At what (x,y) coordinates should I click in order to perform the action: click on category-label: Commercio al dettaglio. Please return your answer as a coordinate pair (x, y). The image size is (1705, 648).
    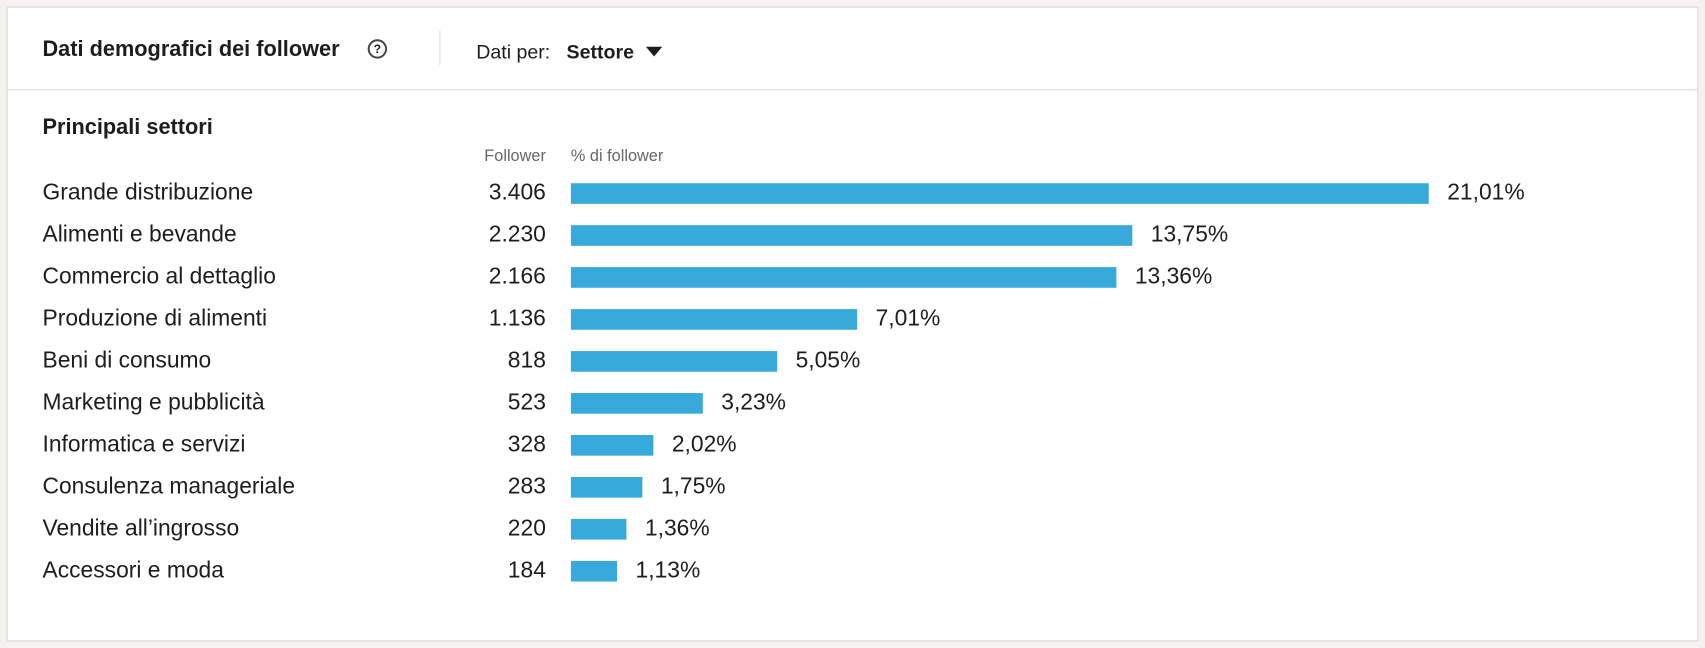
    Looking at the image, I should click on (159, 275).